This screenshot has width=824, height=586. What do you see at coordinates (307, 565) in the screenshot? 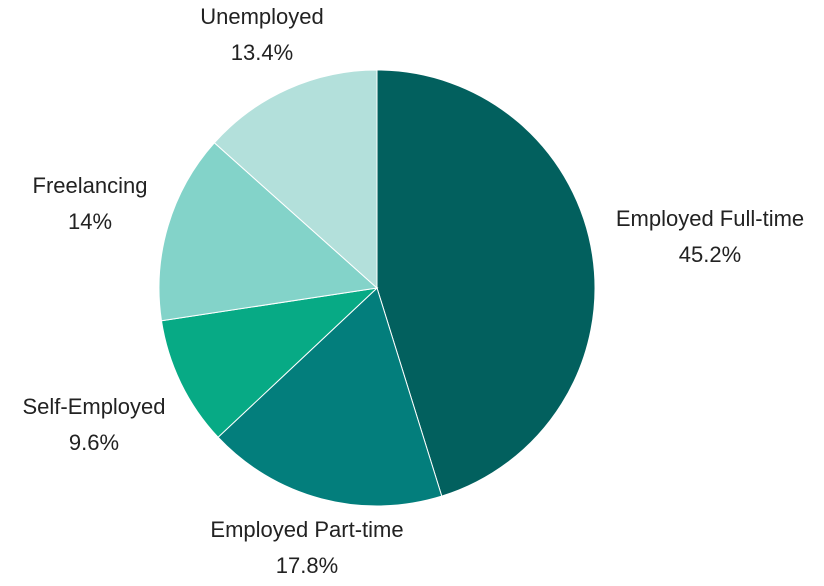
I see `slice-value-label: 17.8%` at bounding box center [307, 565].